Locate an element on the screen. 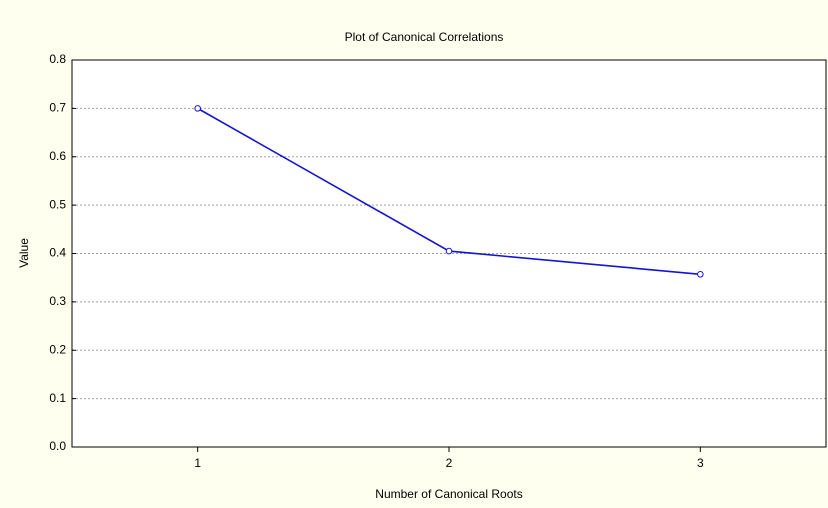 This screenshot has width=828, height=508. y-tick-label: 0.7 is located at coordinates (57, 108).